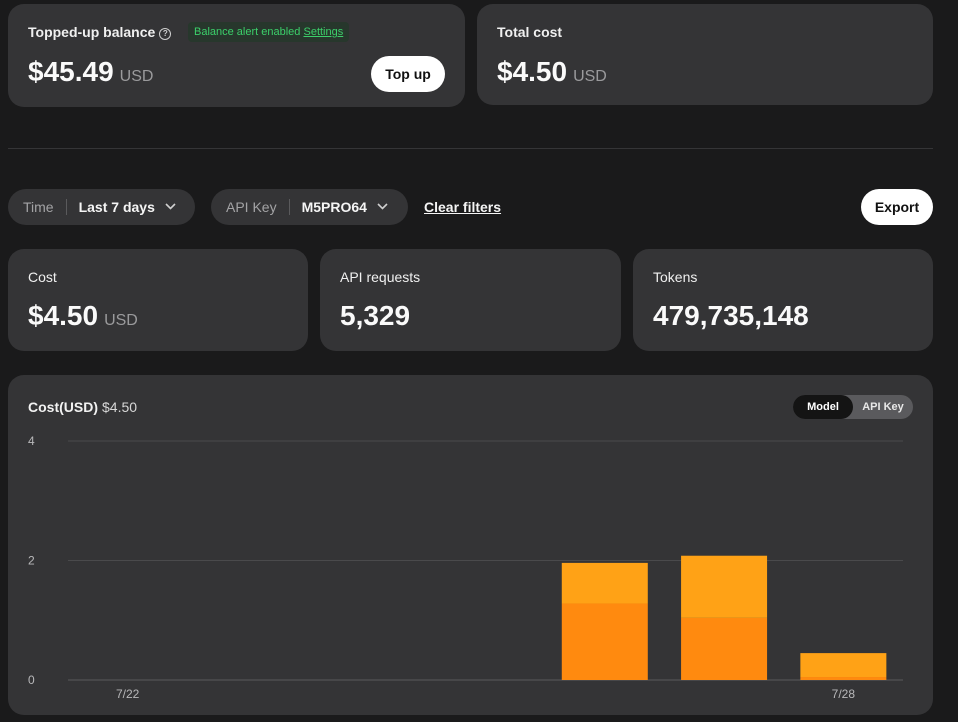  I want to click on cost-stat-value: $4.50, so click(63, 315).